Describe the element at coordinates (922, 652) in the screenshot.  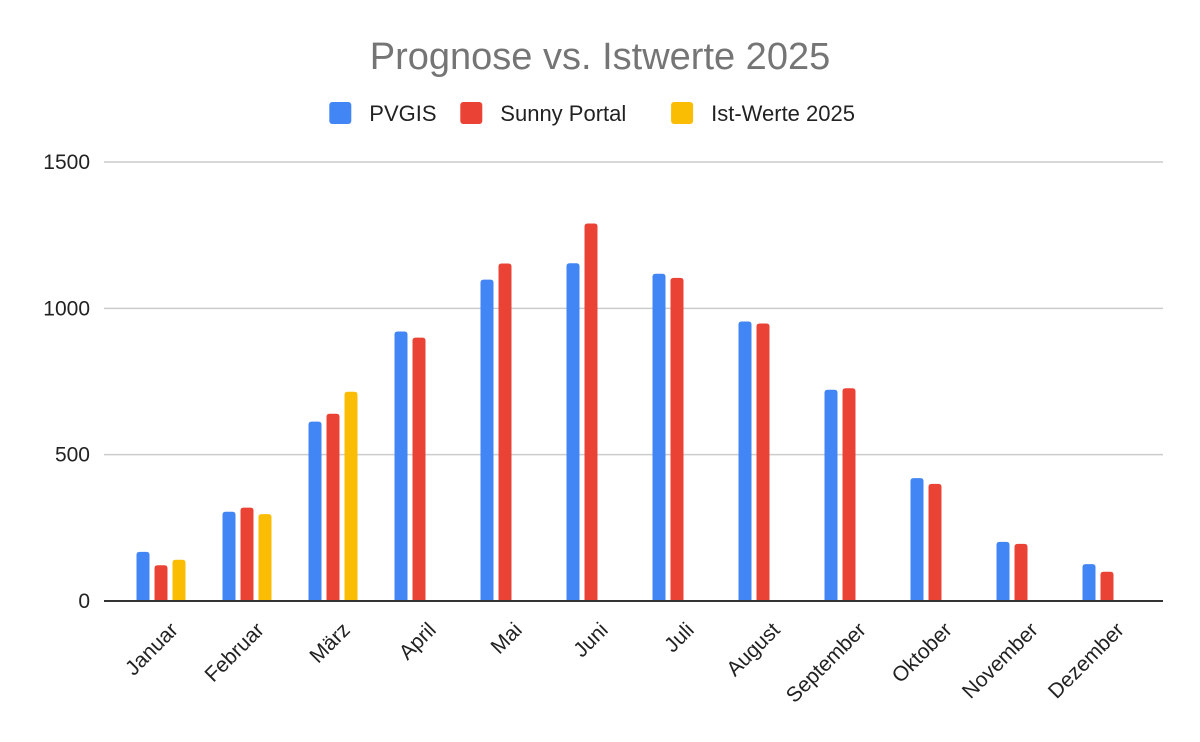
I see `x-tick-label-oktober: Oktober` at that location.